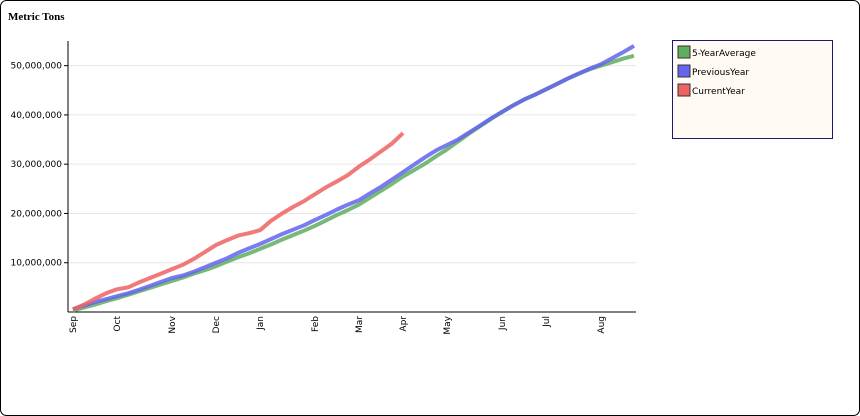  What do you see at coordinates (118, 324) in the screenshot?
I see `x-tick-label: Oct` at bounding box center [118, 324].